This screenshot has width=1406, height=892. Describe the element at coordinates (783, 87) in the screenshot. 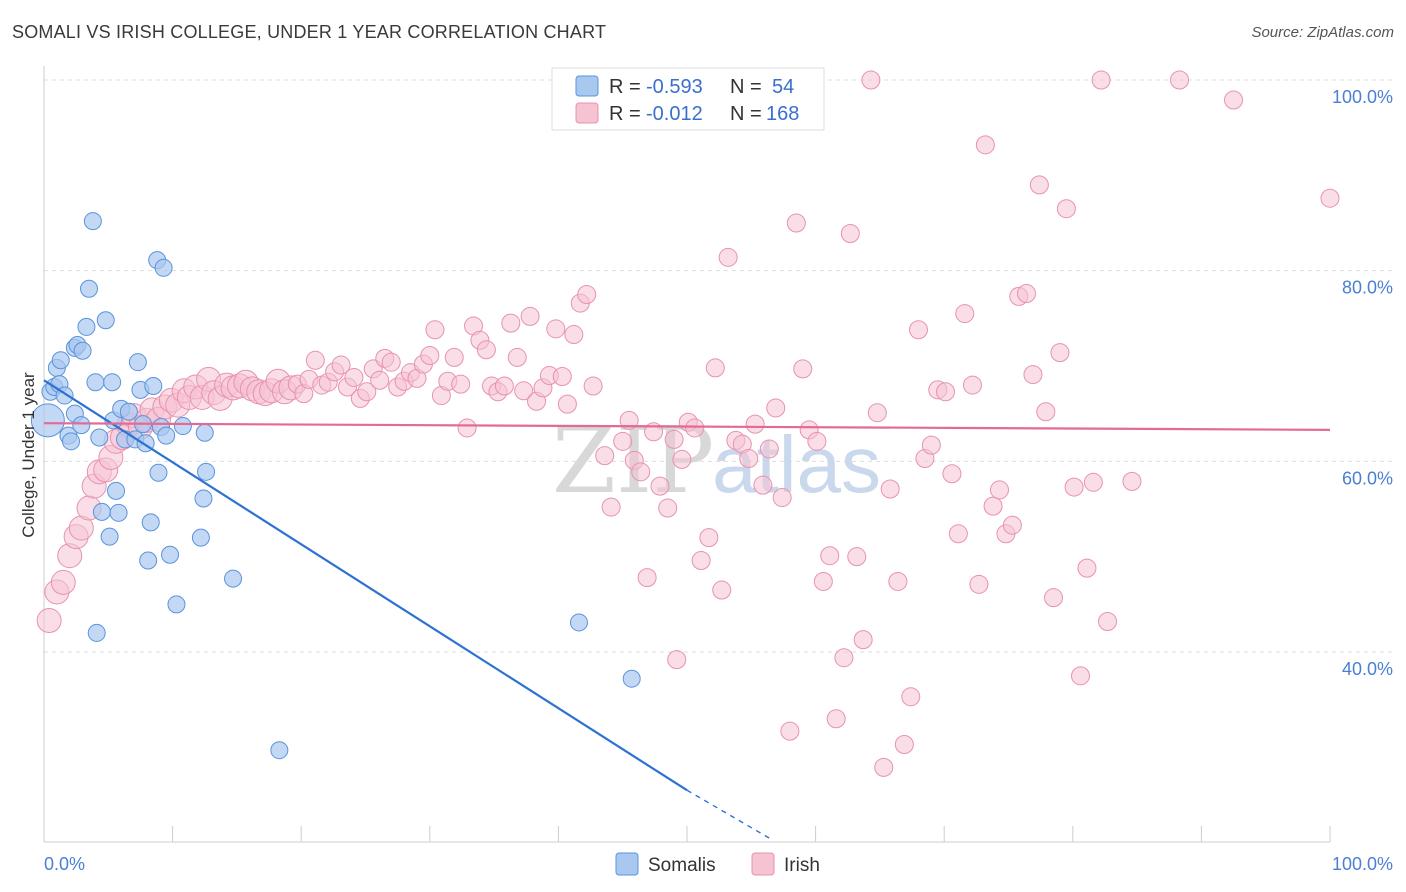

I see `legend-somali-n-value: 54` at that location.